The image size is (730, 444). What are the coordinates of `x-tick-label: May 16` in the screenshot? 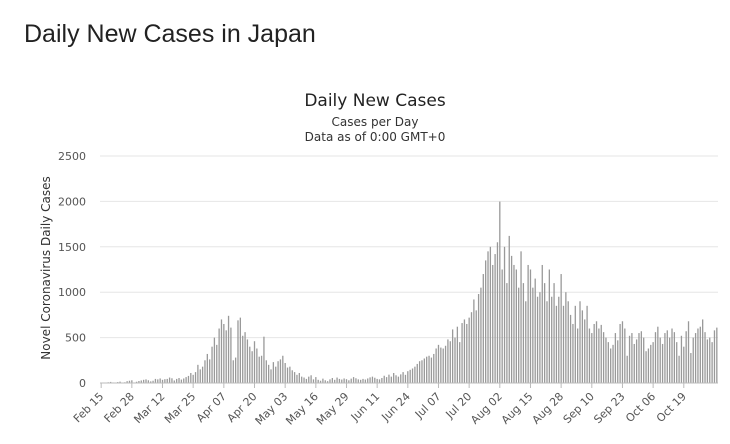 It's located at (302, 409).